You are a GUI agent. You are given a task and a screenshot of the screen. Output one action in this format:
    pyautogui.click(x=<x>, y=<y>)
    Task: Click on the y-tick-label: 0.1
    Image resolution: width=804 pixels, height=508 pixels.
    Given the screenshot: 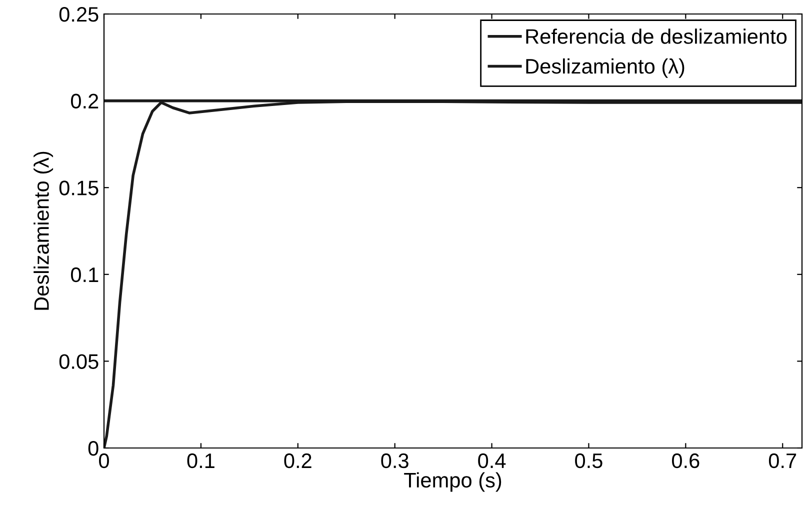 What is the action you would take?
    pyautogui.click(x=84, y=274)
    